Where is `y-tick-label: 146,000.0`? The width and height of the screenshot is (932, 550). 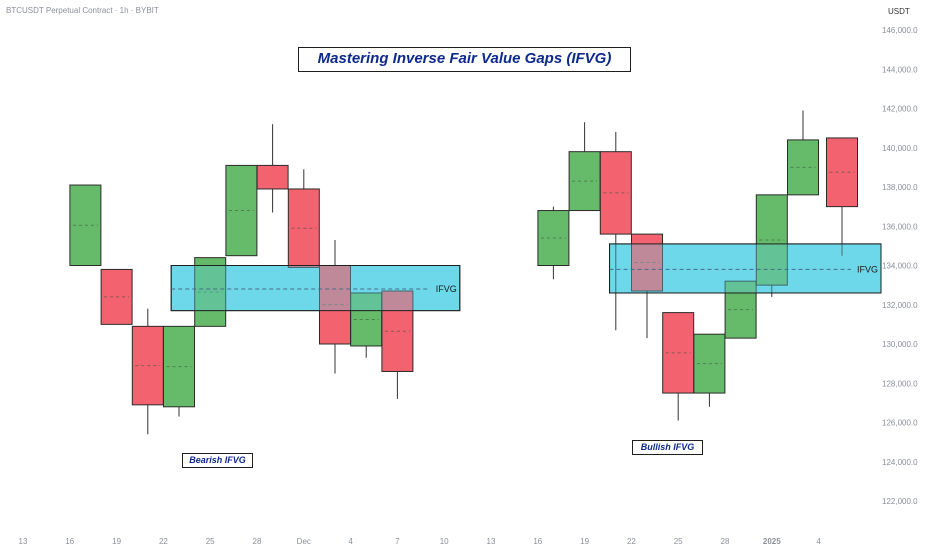 y-tick-label: 146,000.0 is located at coordinates (900, 30).